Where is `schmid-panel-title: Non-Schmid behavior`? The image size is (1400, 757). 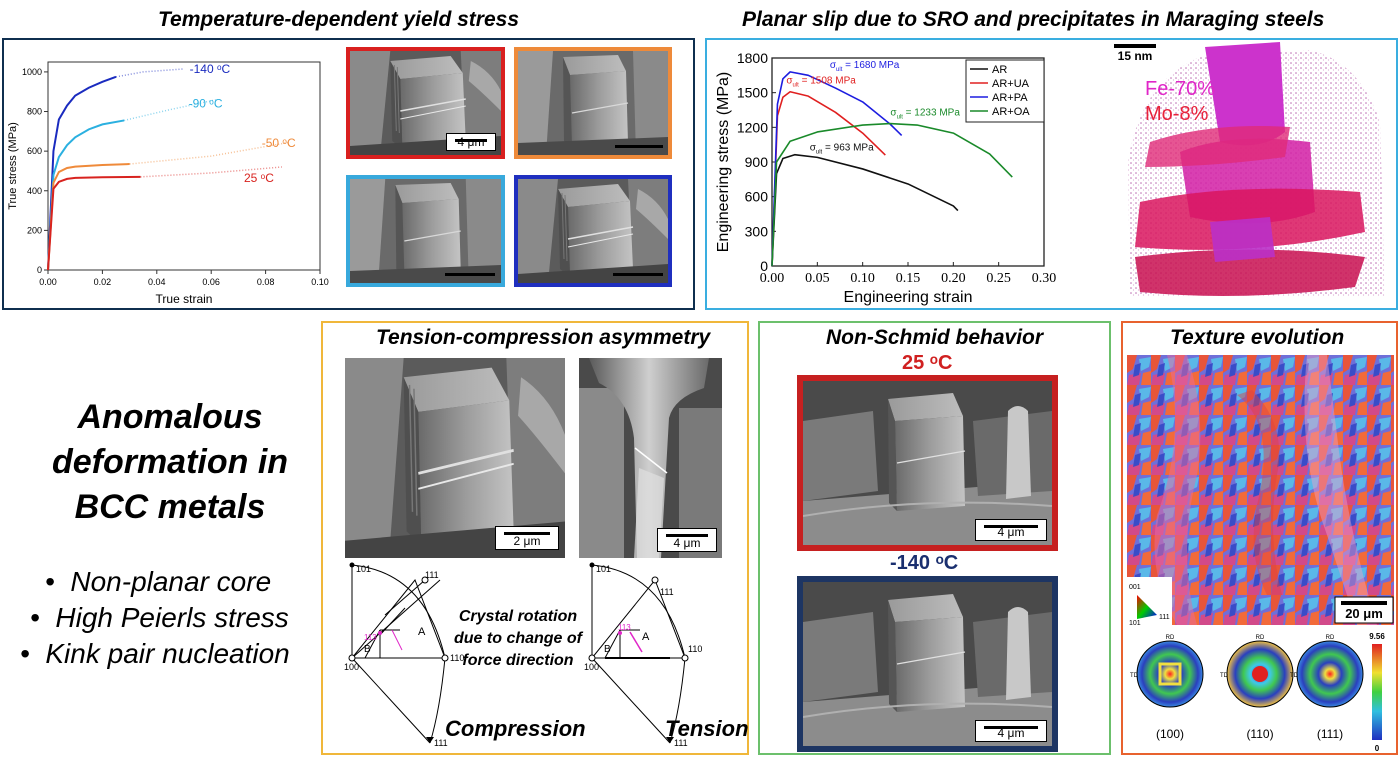 schmid-panel-title: Non-Schmid behavior is located at coordinates (935, 337).